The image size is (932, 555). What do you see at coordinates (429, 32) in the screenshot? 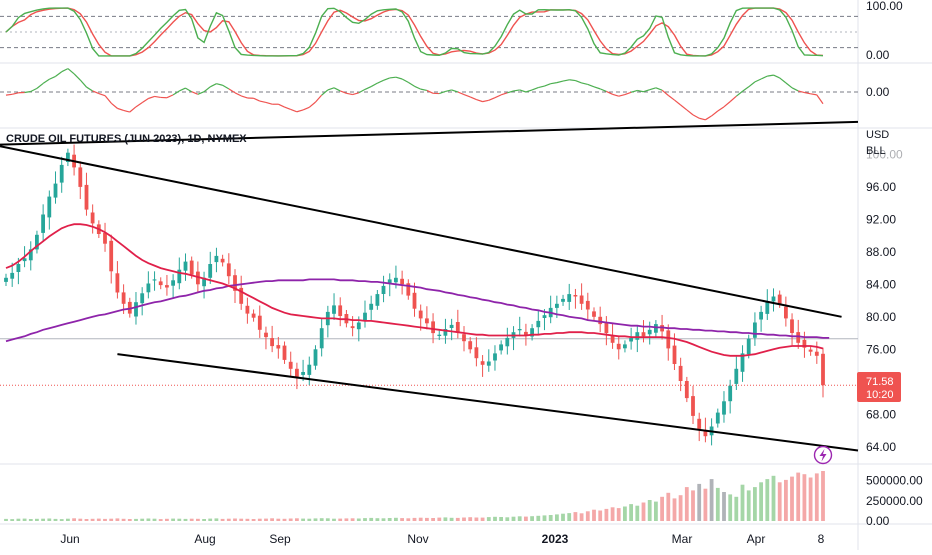
I see `oscillator-top-pane` at bounding box center [429, 32].